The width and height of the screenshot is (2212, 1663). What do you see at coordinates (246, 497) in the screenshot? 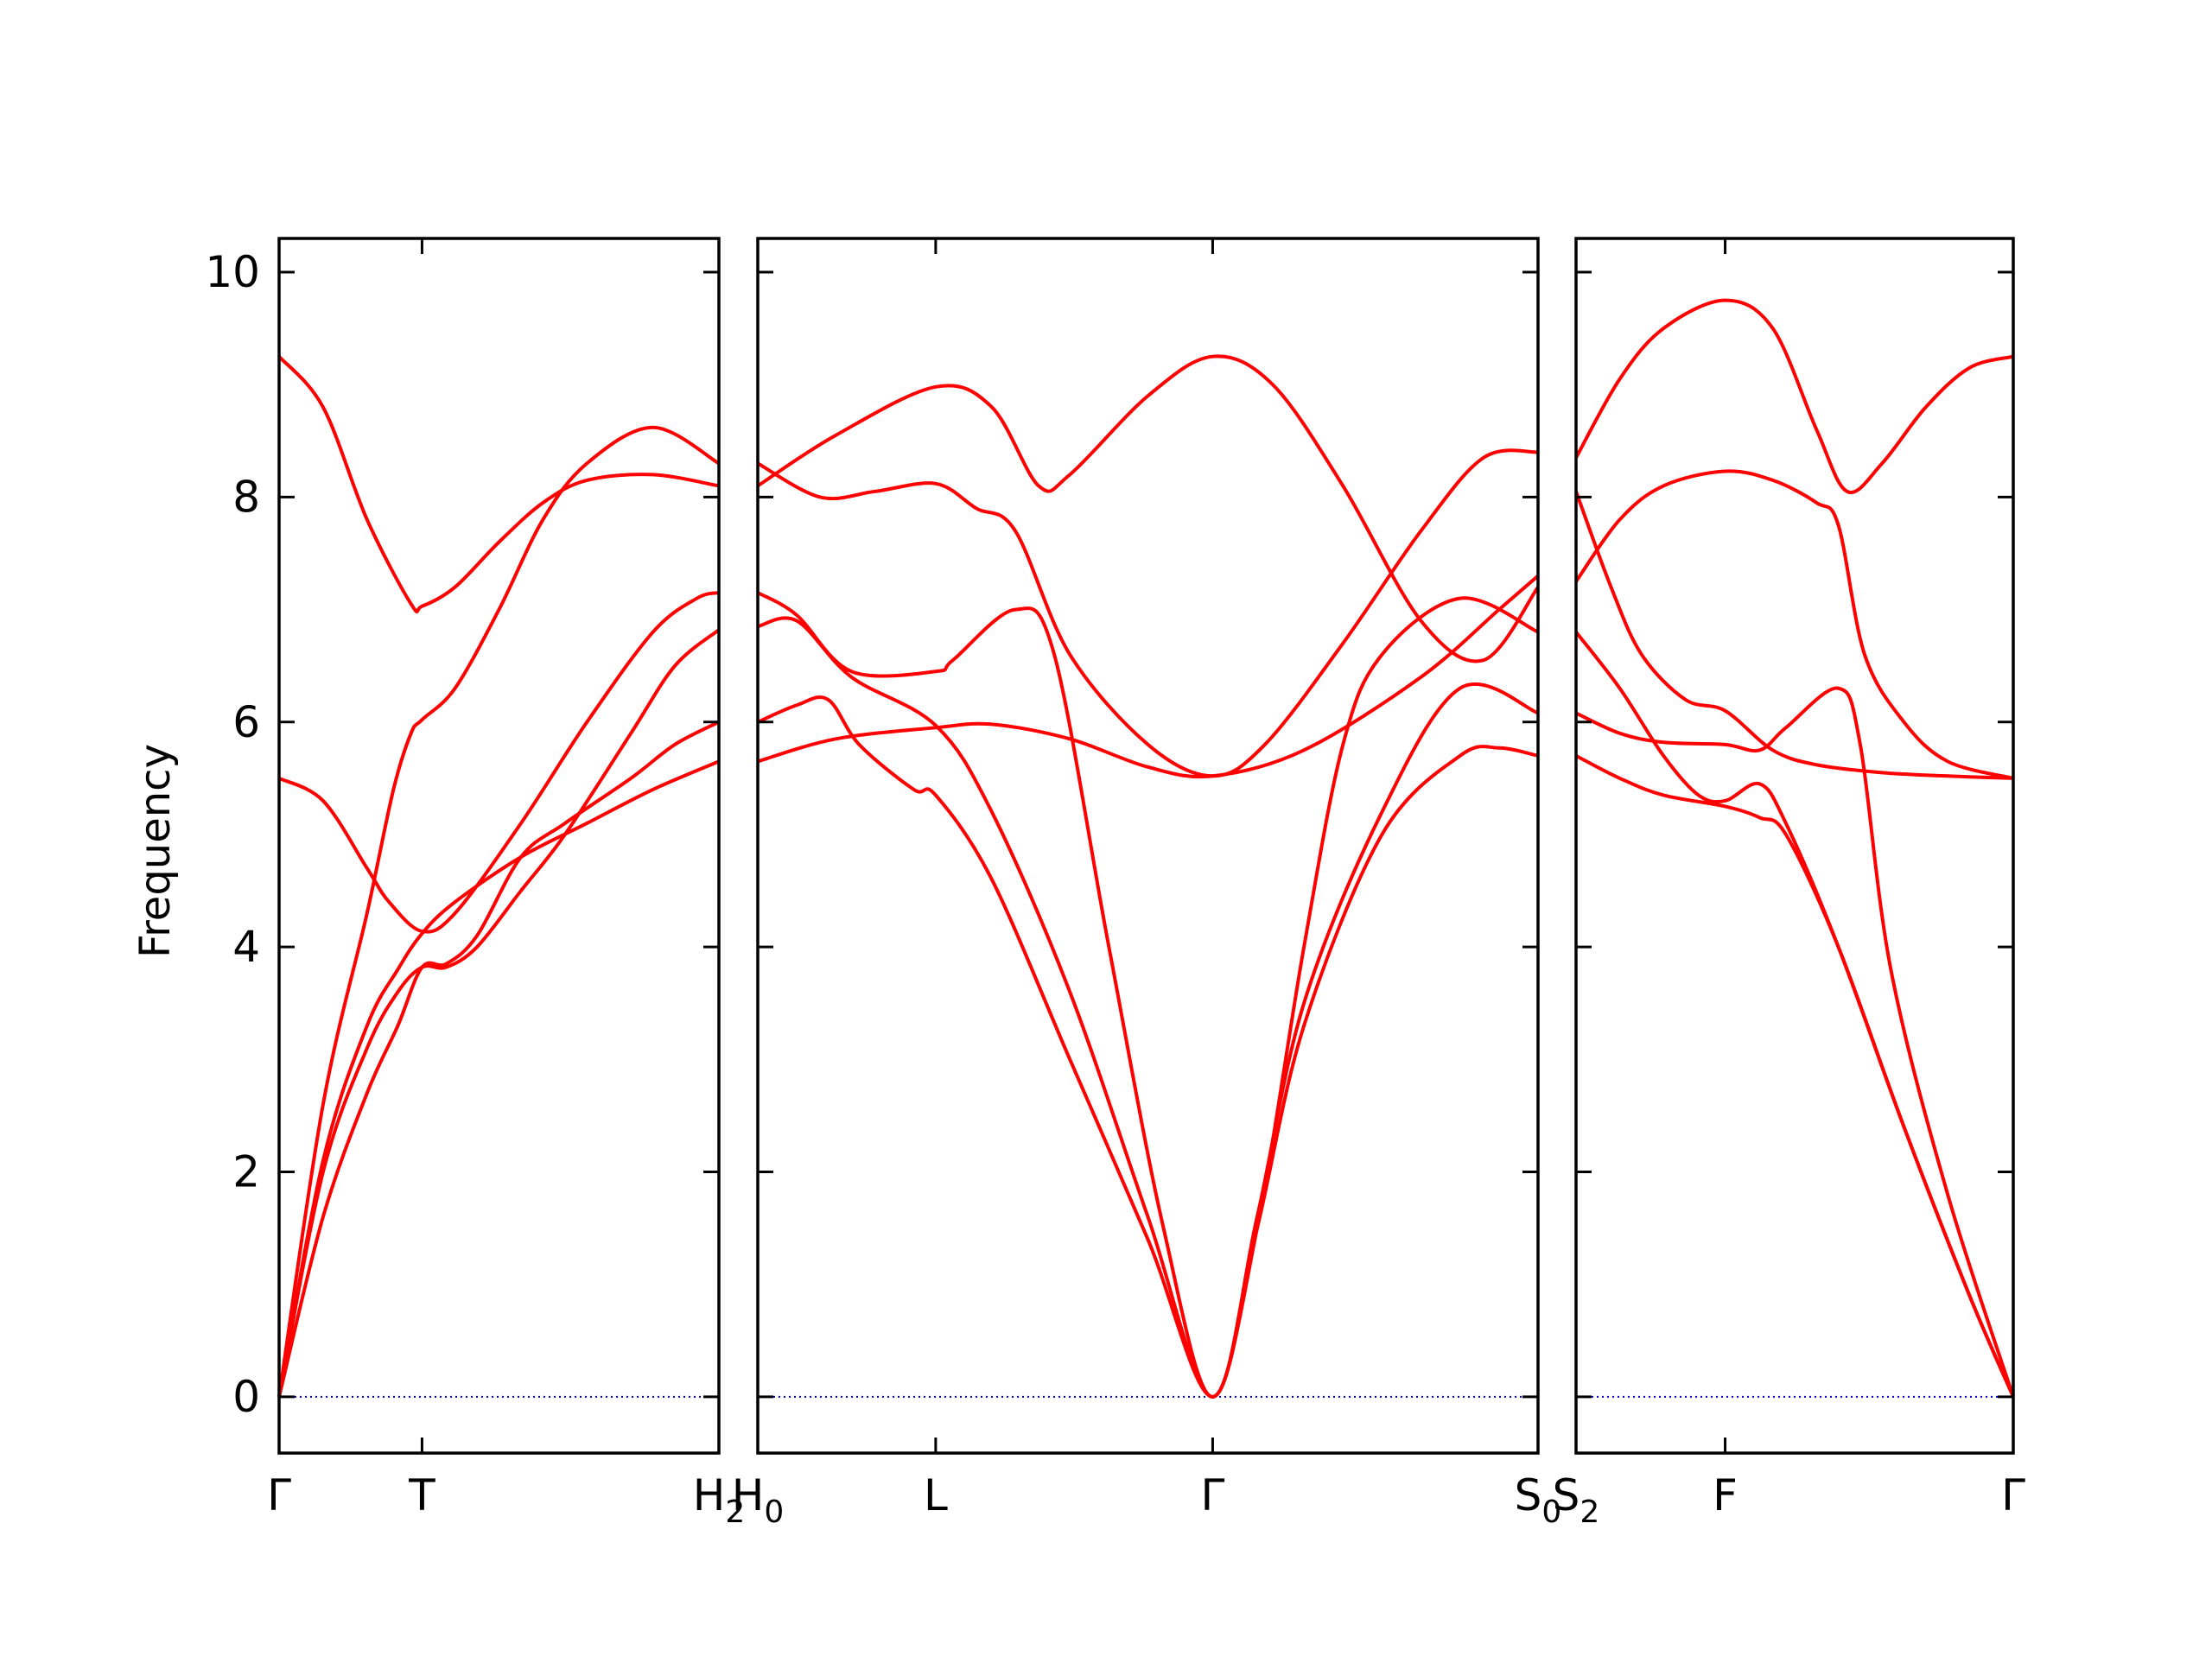
I see `y-tick-label: 8` at bounding box center [246, 497].